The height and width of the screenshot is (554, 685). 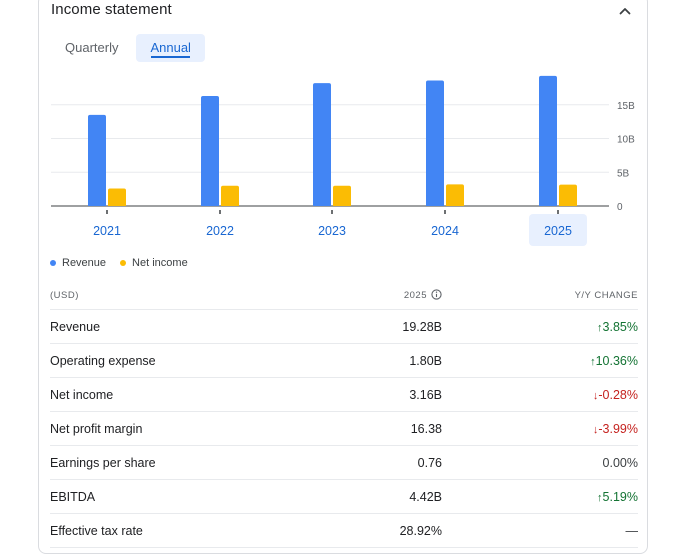 What do you see at coordinates (220, 231) in the screenshot?
I see `x-tick-label-2022: 2022` at bounding box center [220, 231].